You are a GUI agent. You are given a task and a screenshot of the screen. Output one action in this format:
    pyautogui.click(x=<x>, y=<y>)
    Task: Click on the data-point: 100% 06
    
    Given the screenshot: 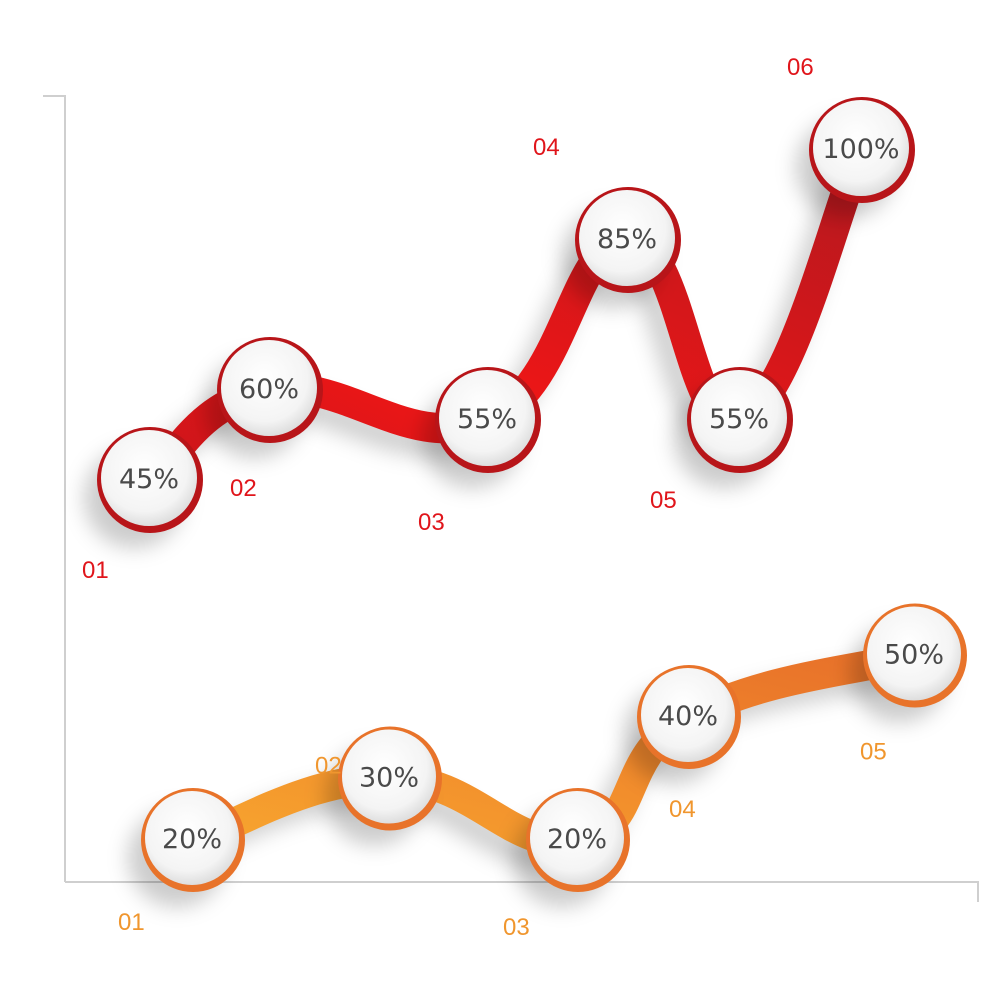 What is the action you would take?
    pyautogui.click(x=851, y=136)
    